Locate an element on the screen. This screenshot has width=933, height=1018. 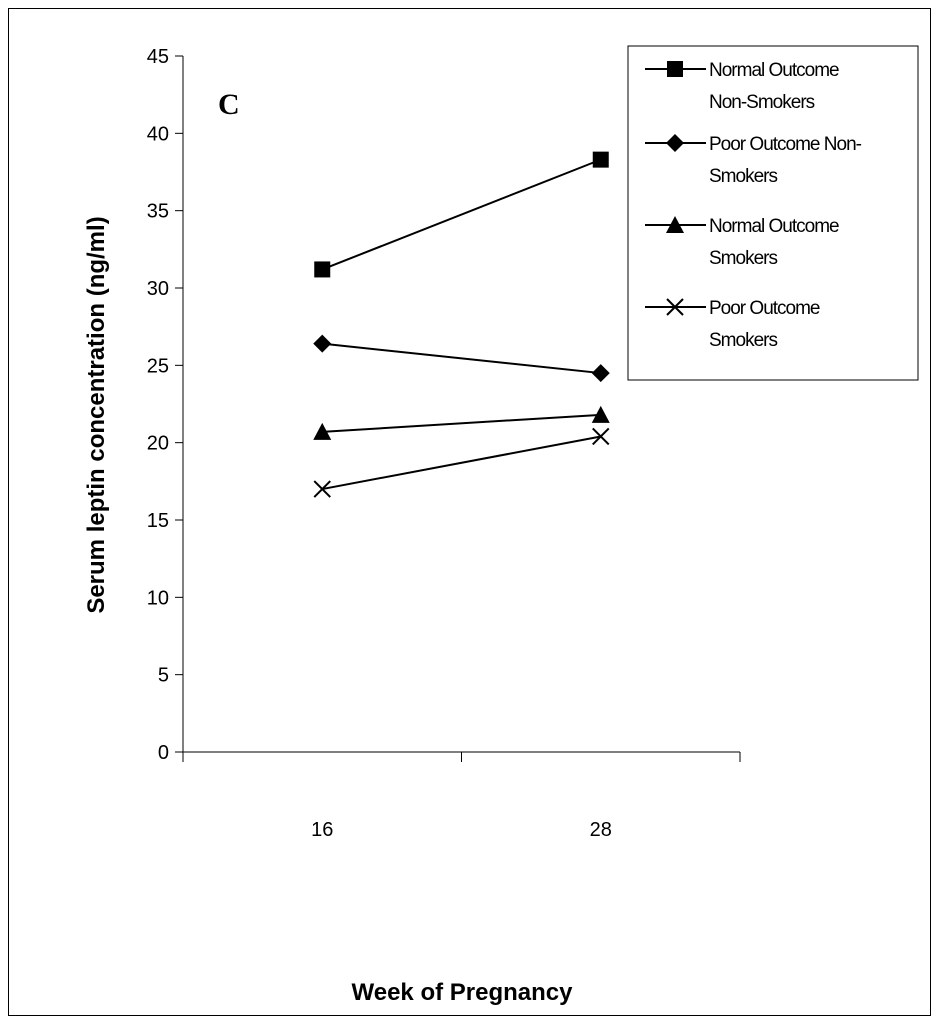
y-axis-title: Serum leptin concentration (ng/ml) is located at coordinates (96, 414).